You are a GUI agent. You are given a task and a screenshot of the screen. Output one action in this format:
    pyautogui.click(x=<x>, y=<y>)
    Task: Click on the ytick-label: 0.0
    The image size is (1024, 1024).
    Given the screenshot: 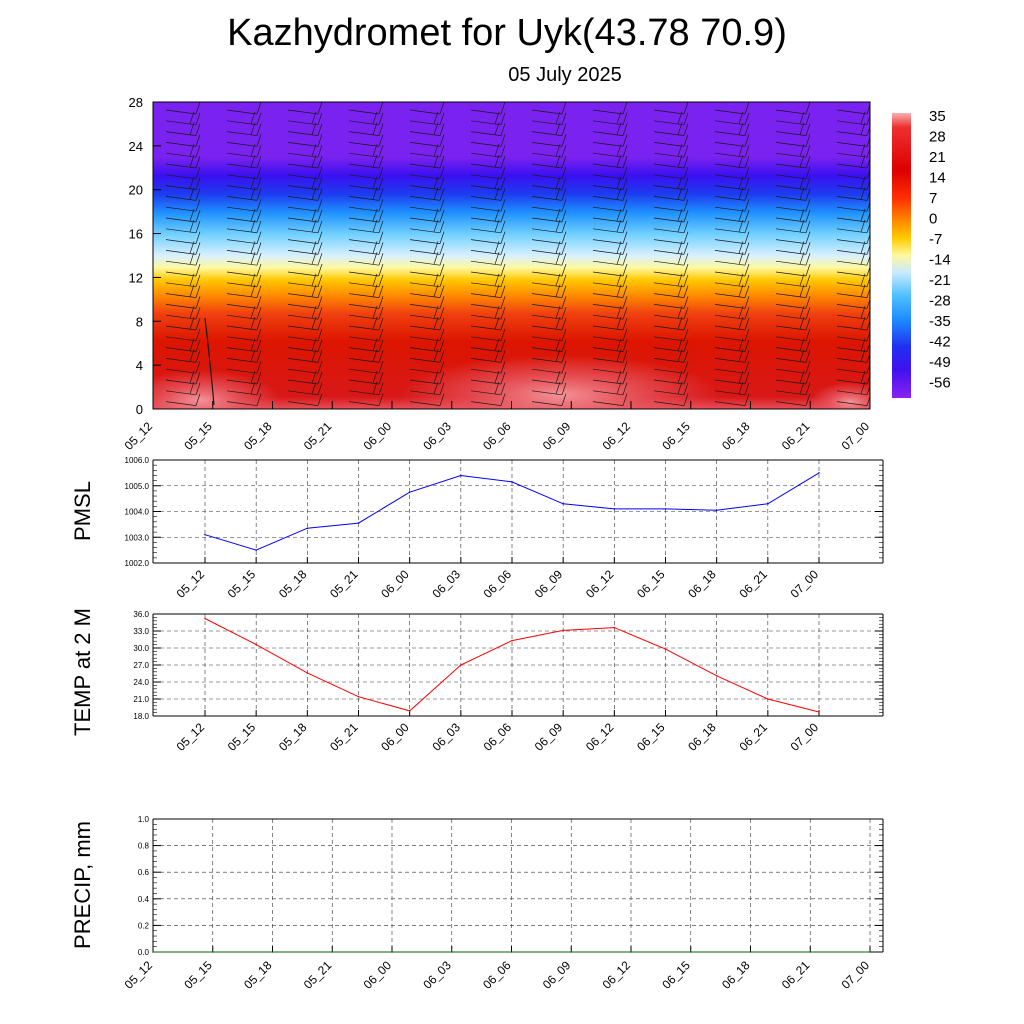 What is the action you would take?
    pyautogui.click(x=144, y=952)
    